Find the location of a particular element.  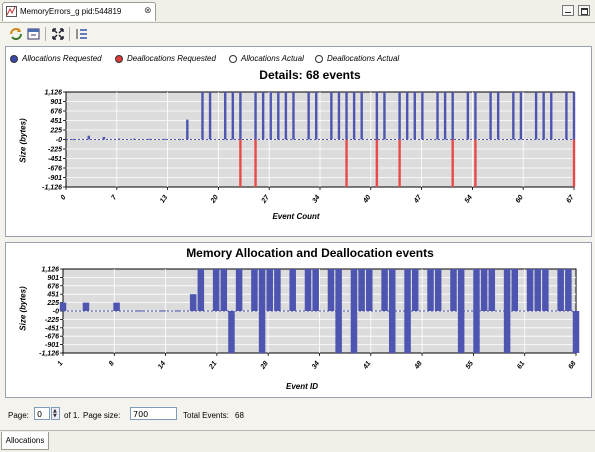

total-events-label: Total Events: is located at coordinates (206, 415).